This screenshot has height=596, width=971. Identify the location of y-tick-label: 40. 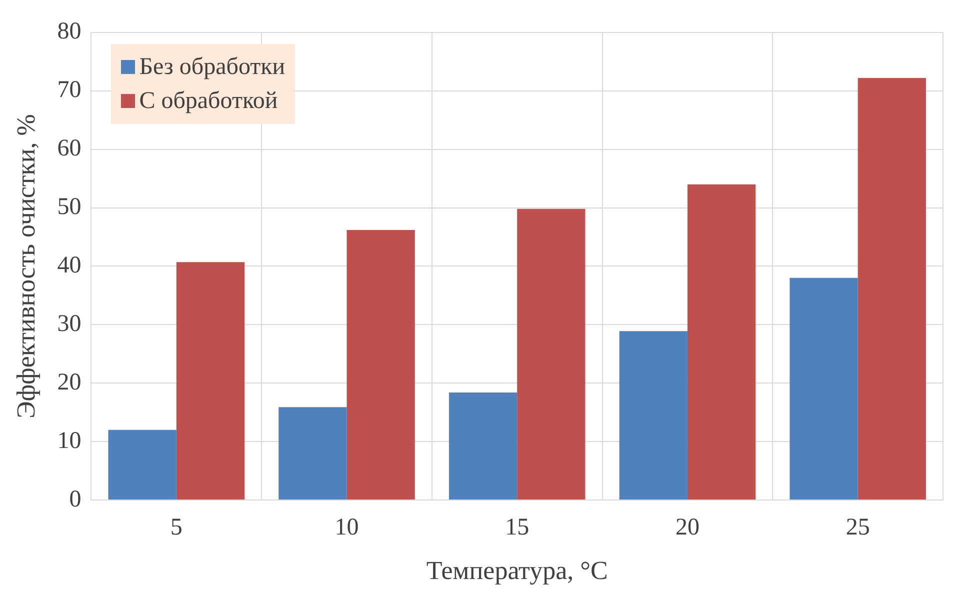
(69, 265).